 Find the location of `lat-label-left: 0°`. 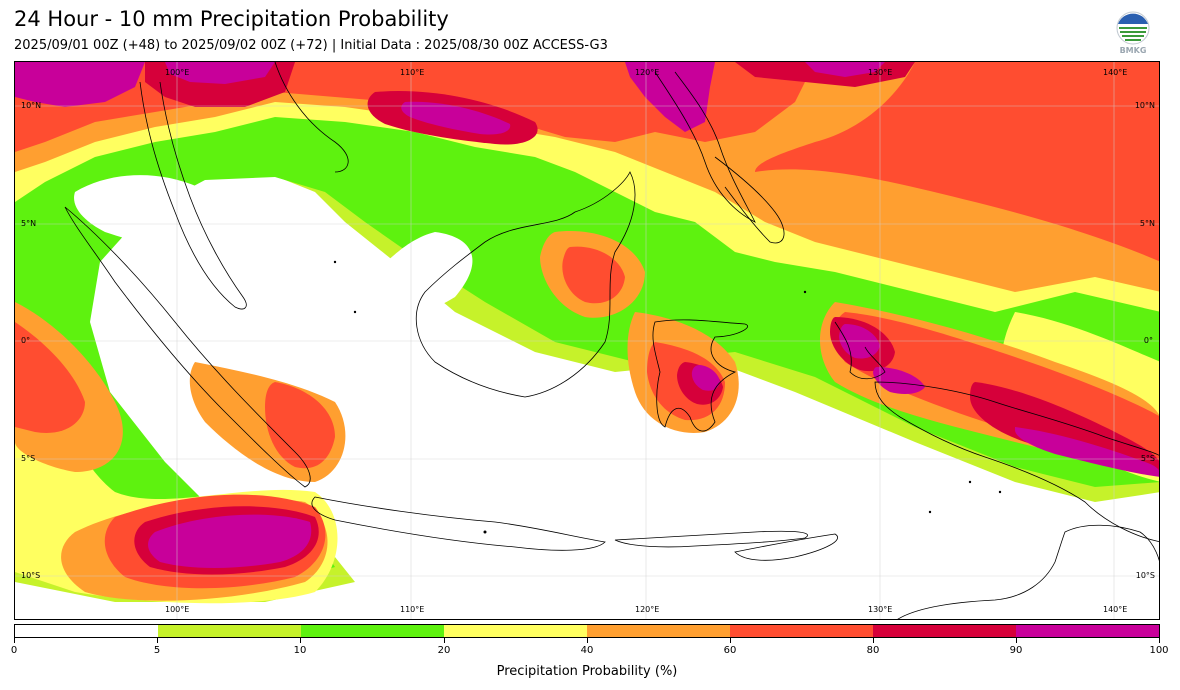

lat-label-left: 0° is located at coordinates (26, 340).